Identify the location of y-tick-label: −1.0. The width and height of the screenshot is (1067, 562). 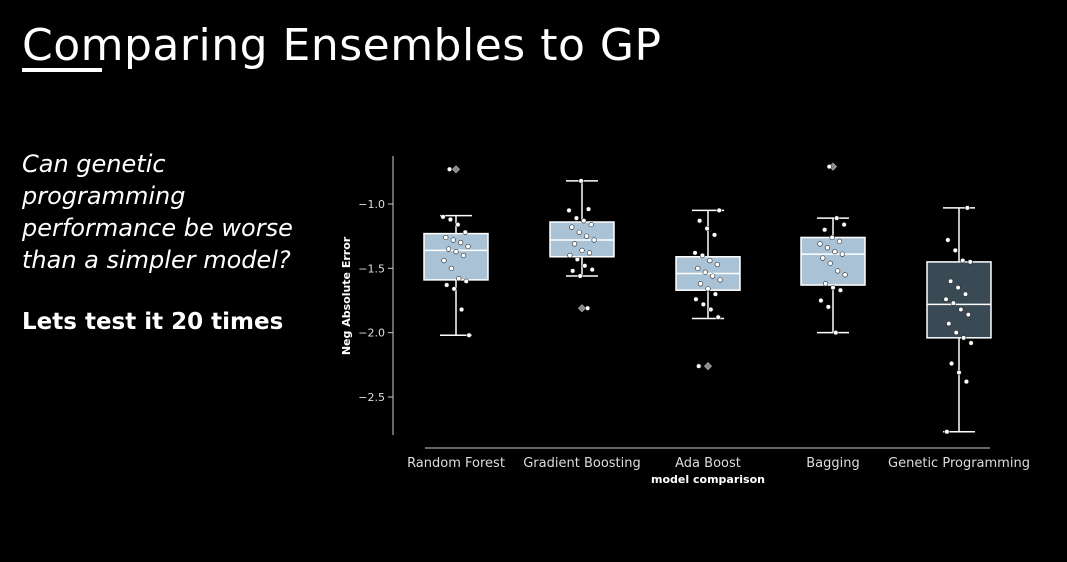
(371, 204).